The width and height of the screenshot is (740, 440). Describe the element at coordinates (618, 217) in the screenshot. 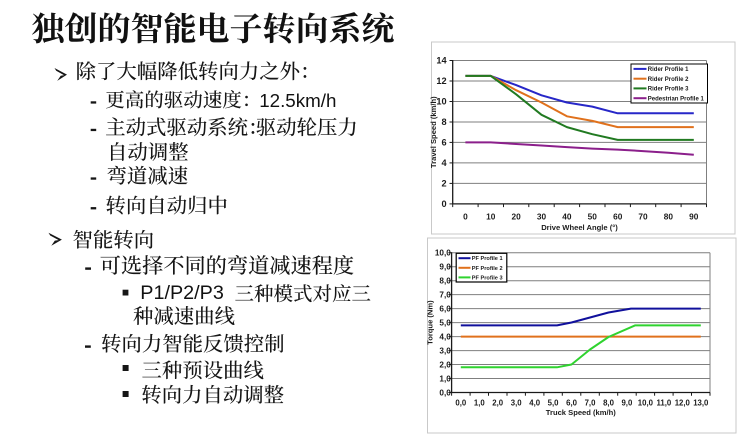

I see `svg-text: 60` at that location.